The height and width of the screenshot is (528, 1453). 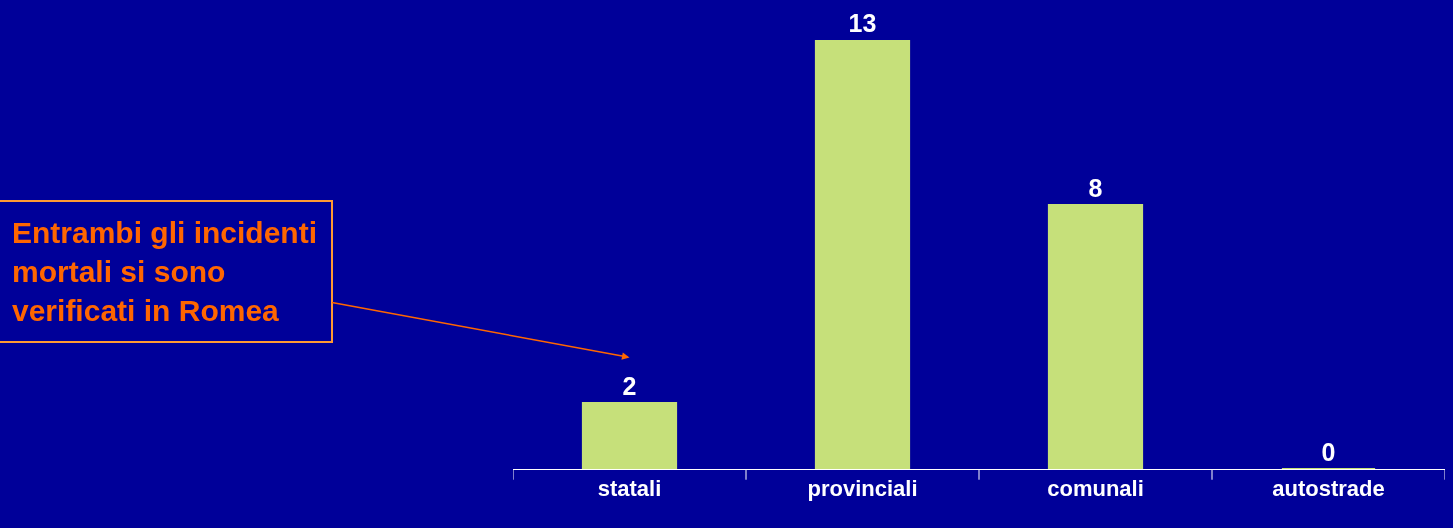 I want to click on x-tick-label: provinciali, so click(x=862, y=489).